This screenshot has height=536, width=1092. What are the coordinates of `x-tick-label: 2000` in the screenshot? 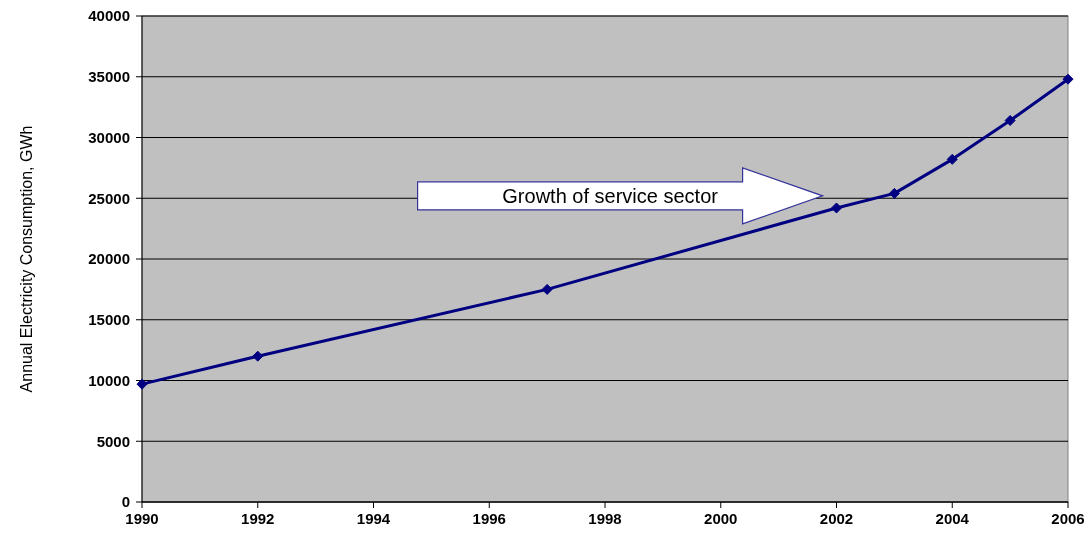 It's located at (721, 518).